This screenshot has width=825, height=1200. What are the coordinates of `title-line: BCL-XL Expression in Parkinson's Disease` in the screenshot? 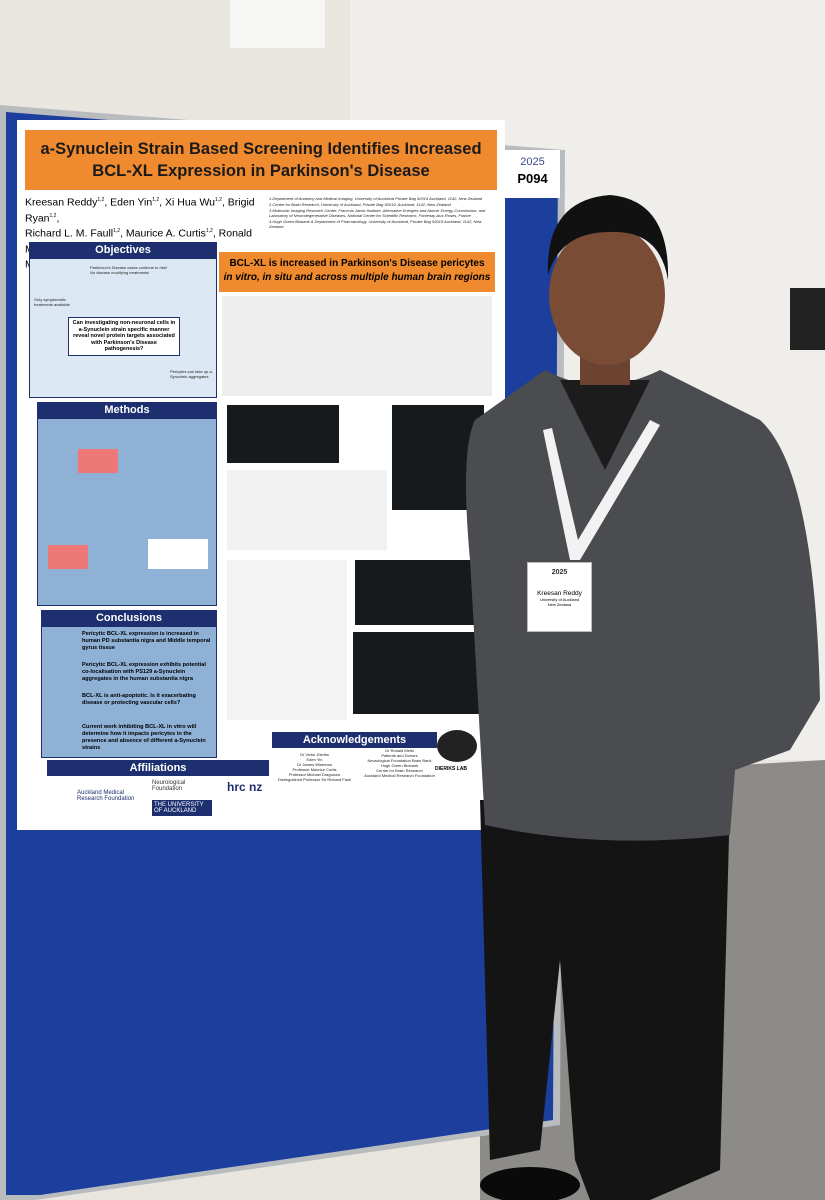 It's located at (261, 171).